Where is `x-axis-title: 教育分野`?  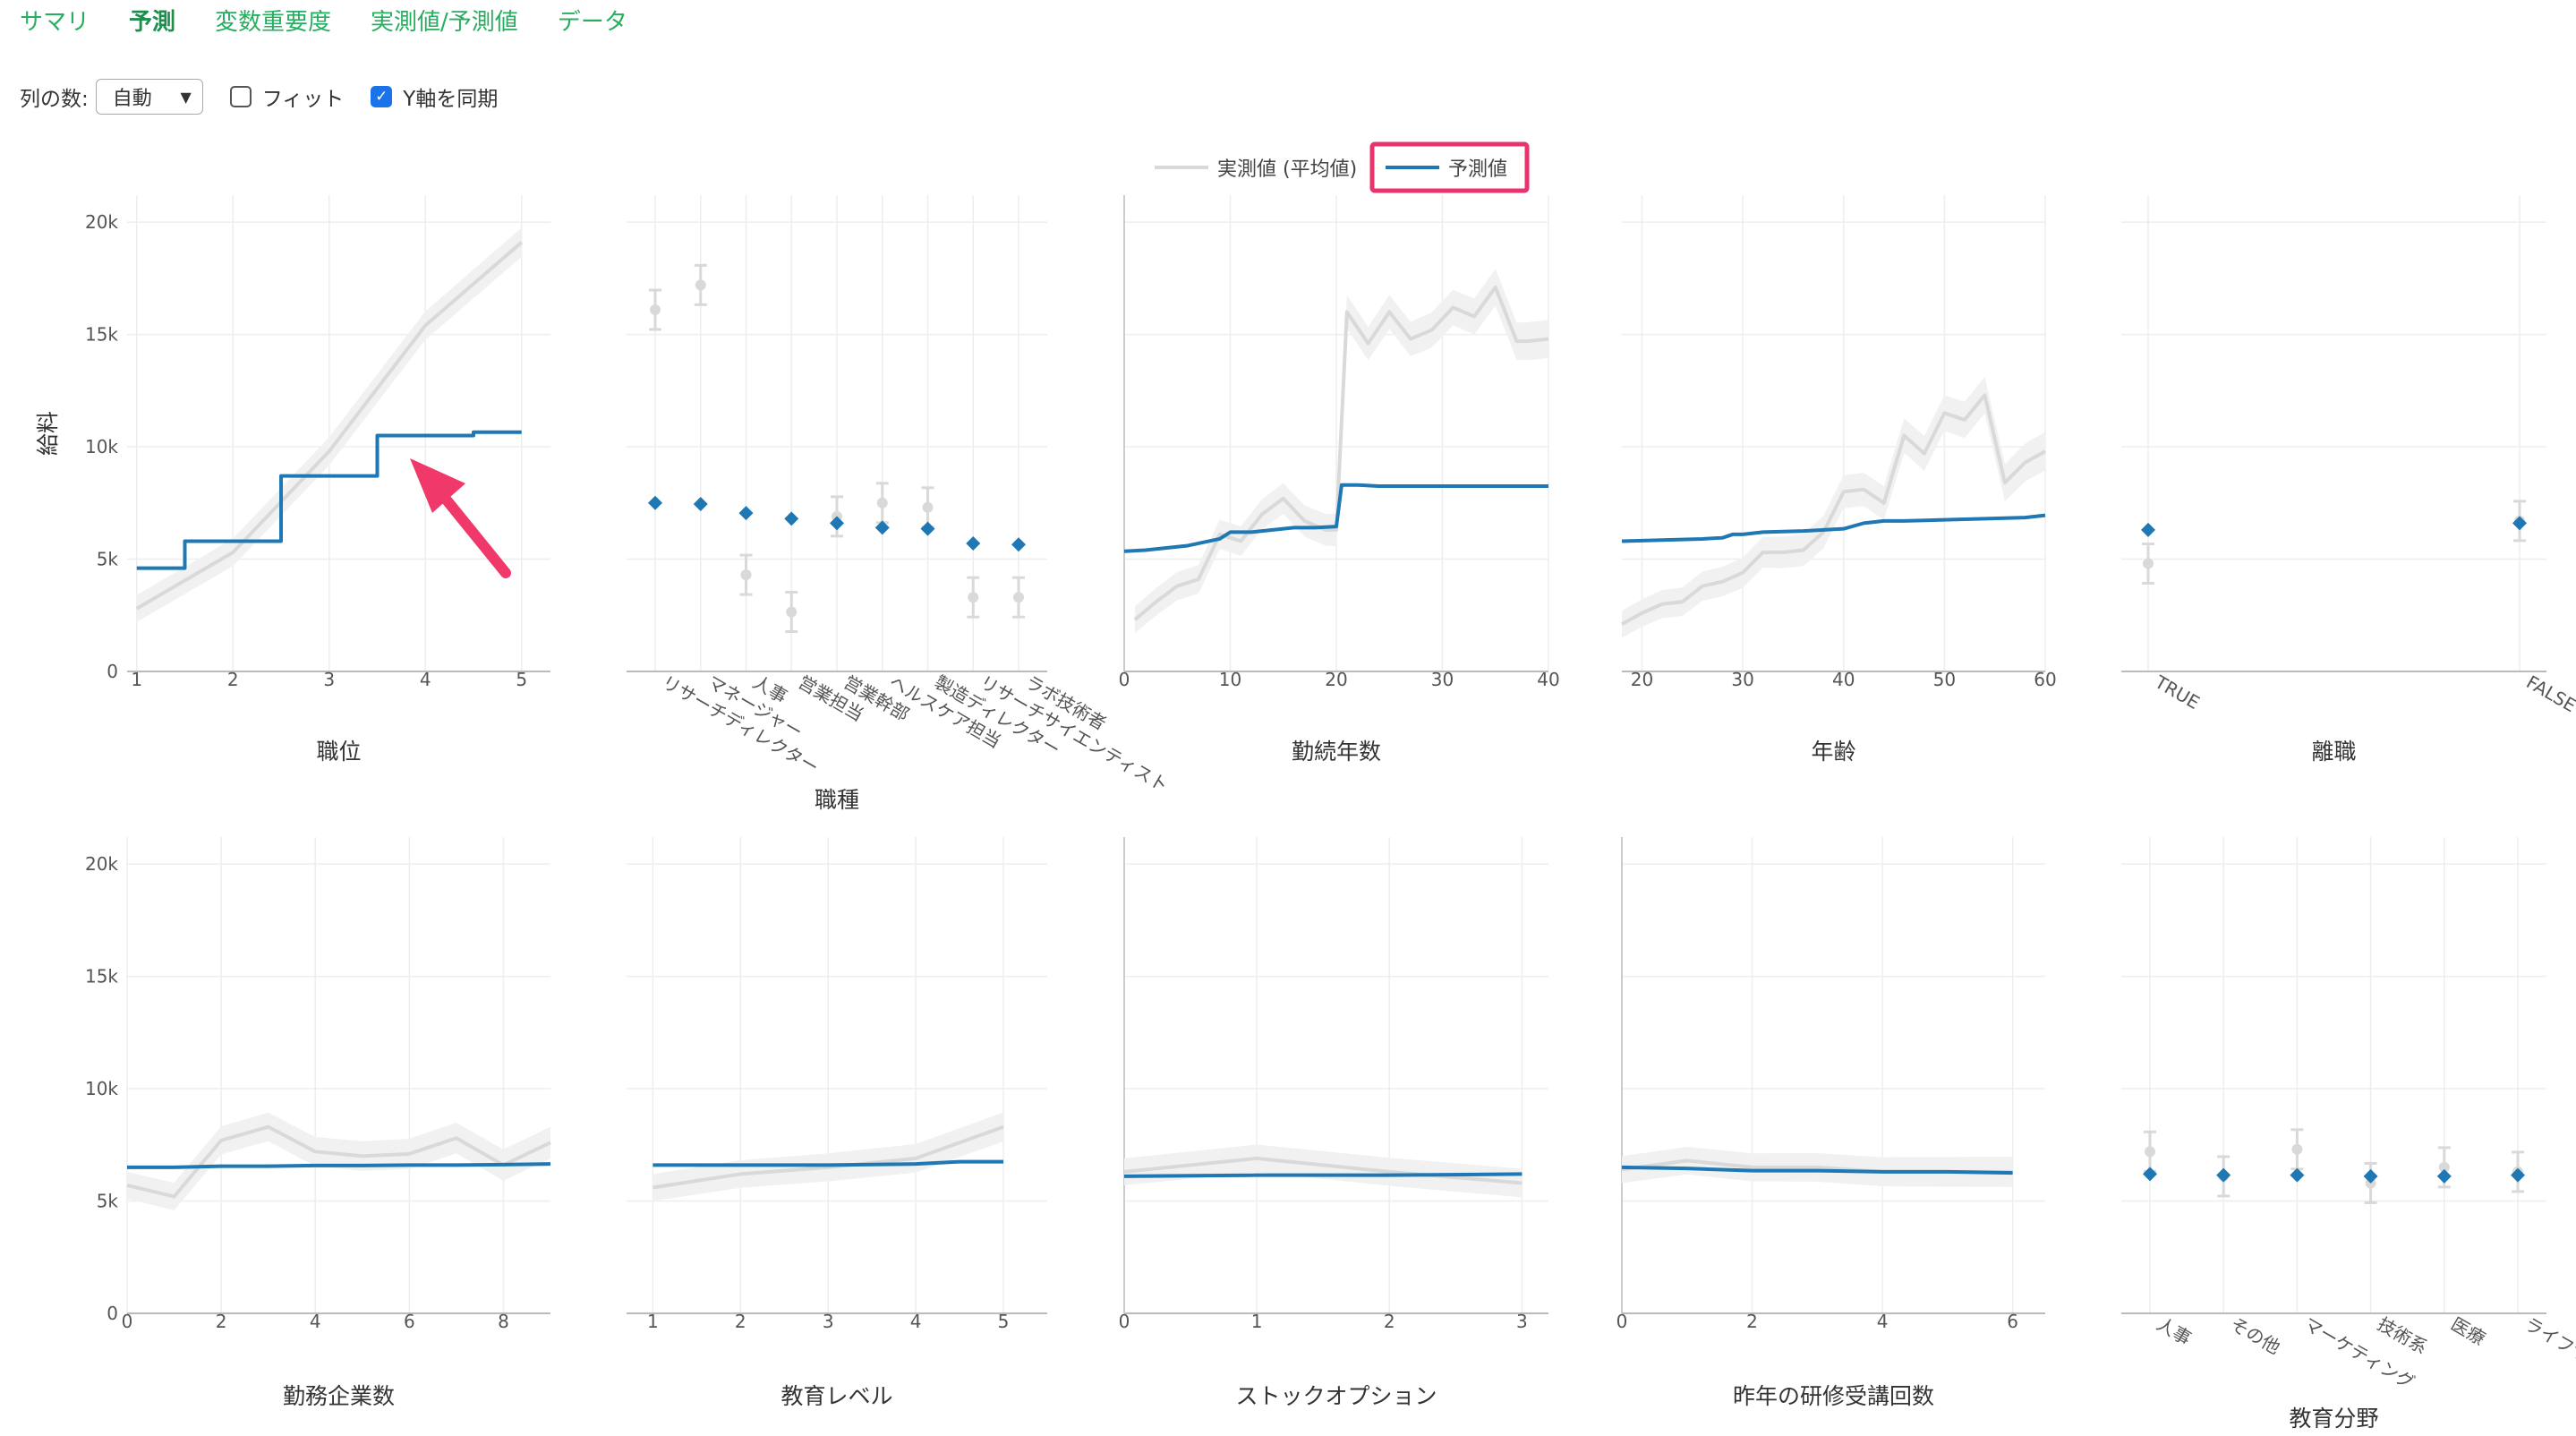
x-axis-title: 教育分野 is located at coordinates (2333, 1419).